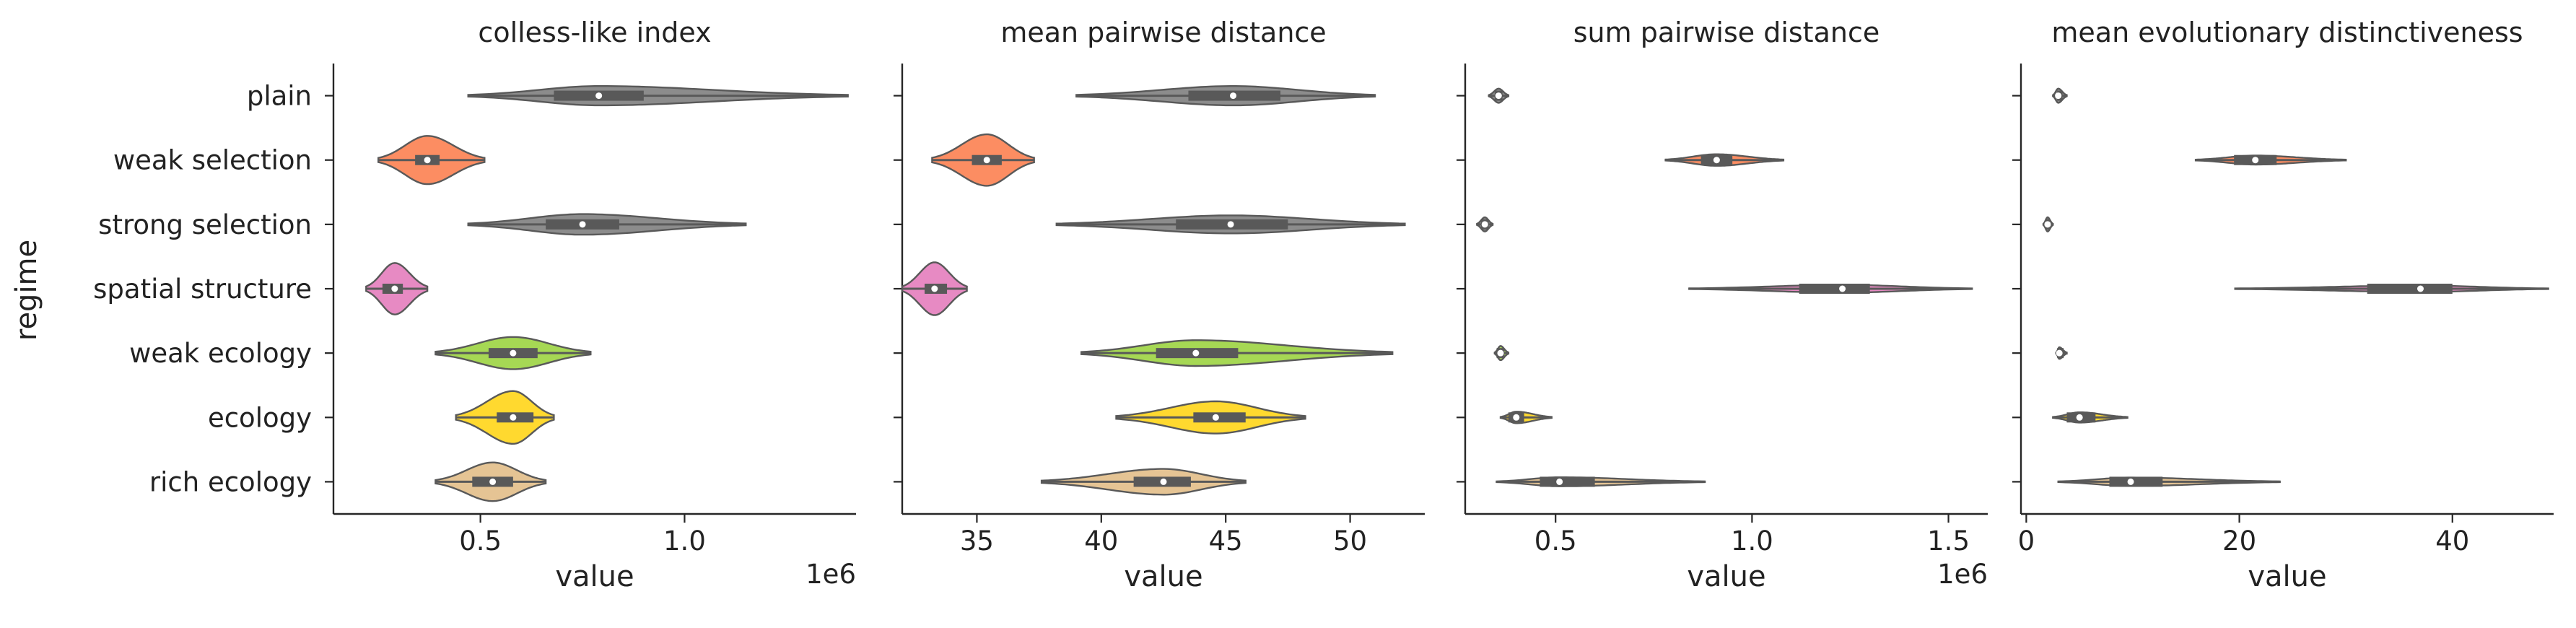 The height and width of the screenshot is (628, 2576). Describe the element at coordinates (977, 541) in the screenshot. I see `x-tick-label: 35` at that location.